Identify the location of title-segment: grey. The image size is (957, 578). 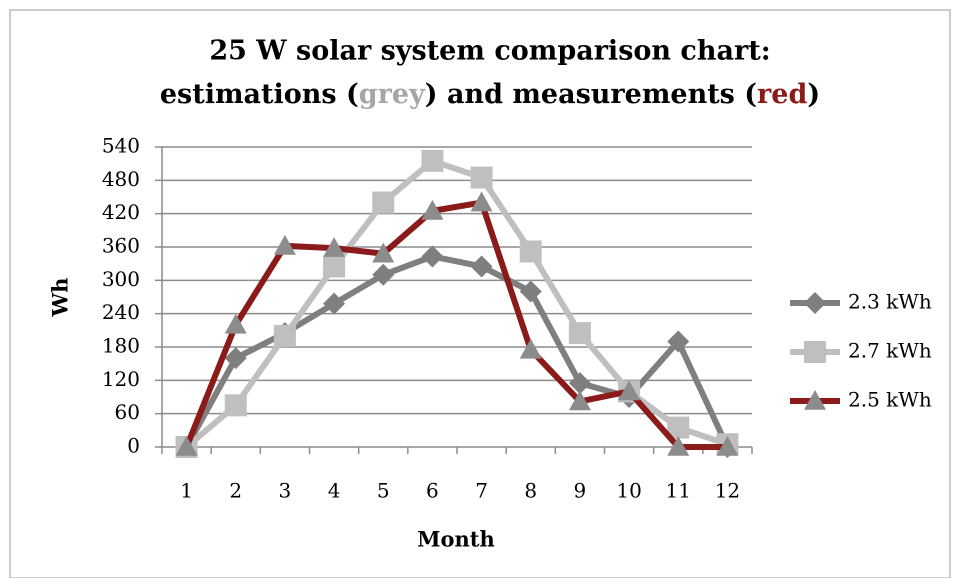
(392, 94).